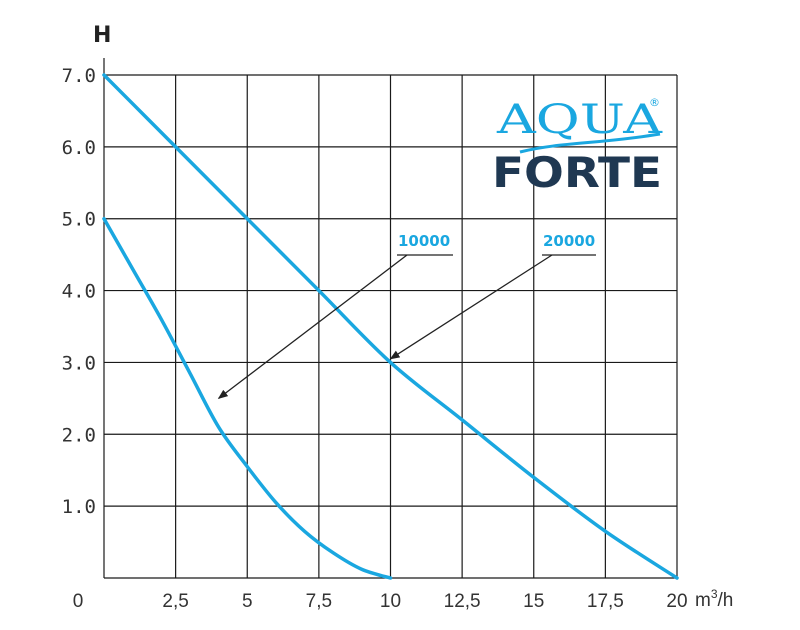 This screenshot has width=800, height=630. I want to click on x-tick-label: 15, so click(533, 601).